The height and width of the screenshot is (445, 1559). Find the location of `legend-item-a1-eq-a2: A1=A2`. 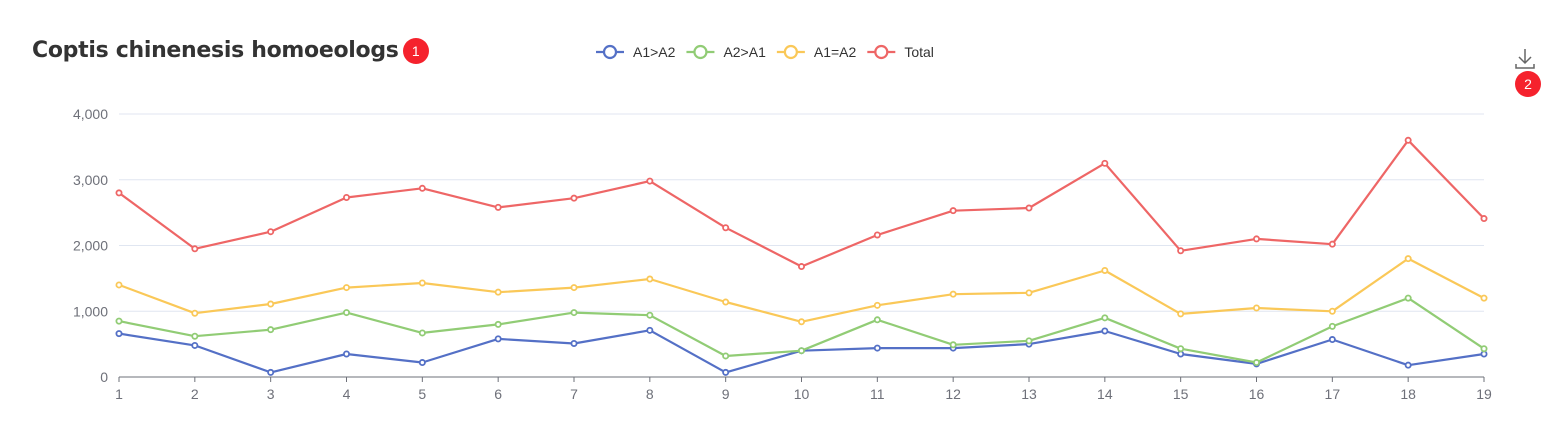

legend-item-a1-eq-a2: A1=A2 is located at coordinates (816, 52).